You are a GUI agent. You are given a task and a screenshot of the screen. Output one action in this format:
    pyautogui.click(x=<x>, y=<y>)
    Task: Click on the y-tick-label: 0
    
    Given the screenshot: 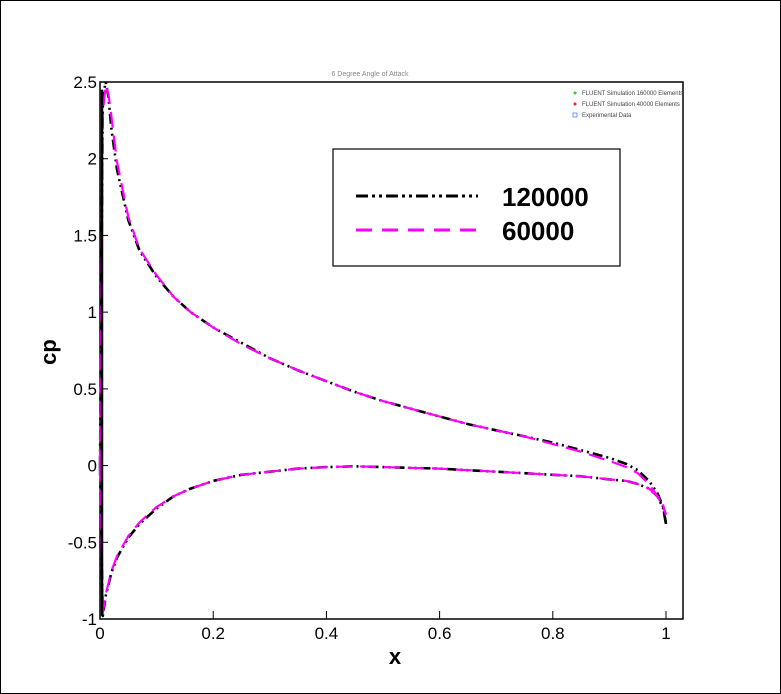 What is the action you would take?
    pyautogui.click(x=92, y=466)
    